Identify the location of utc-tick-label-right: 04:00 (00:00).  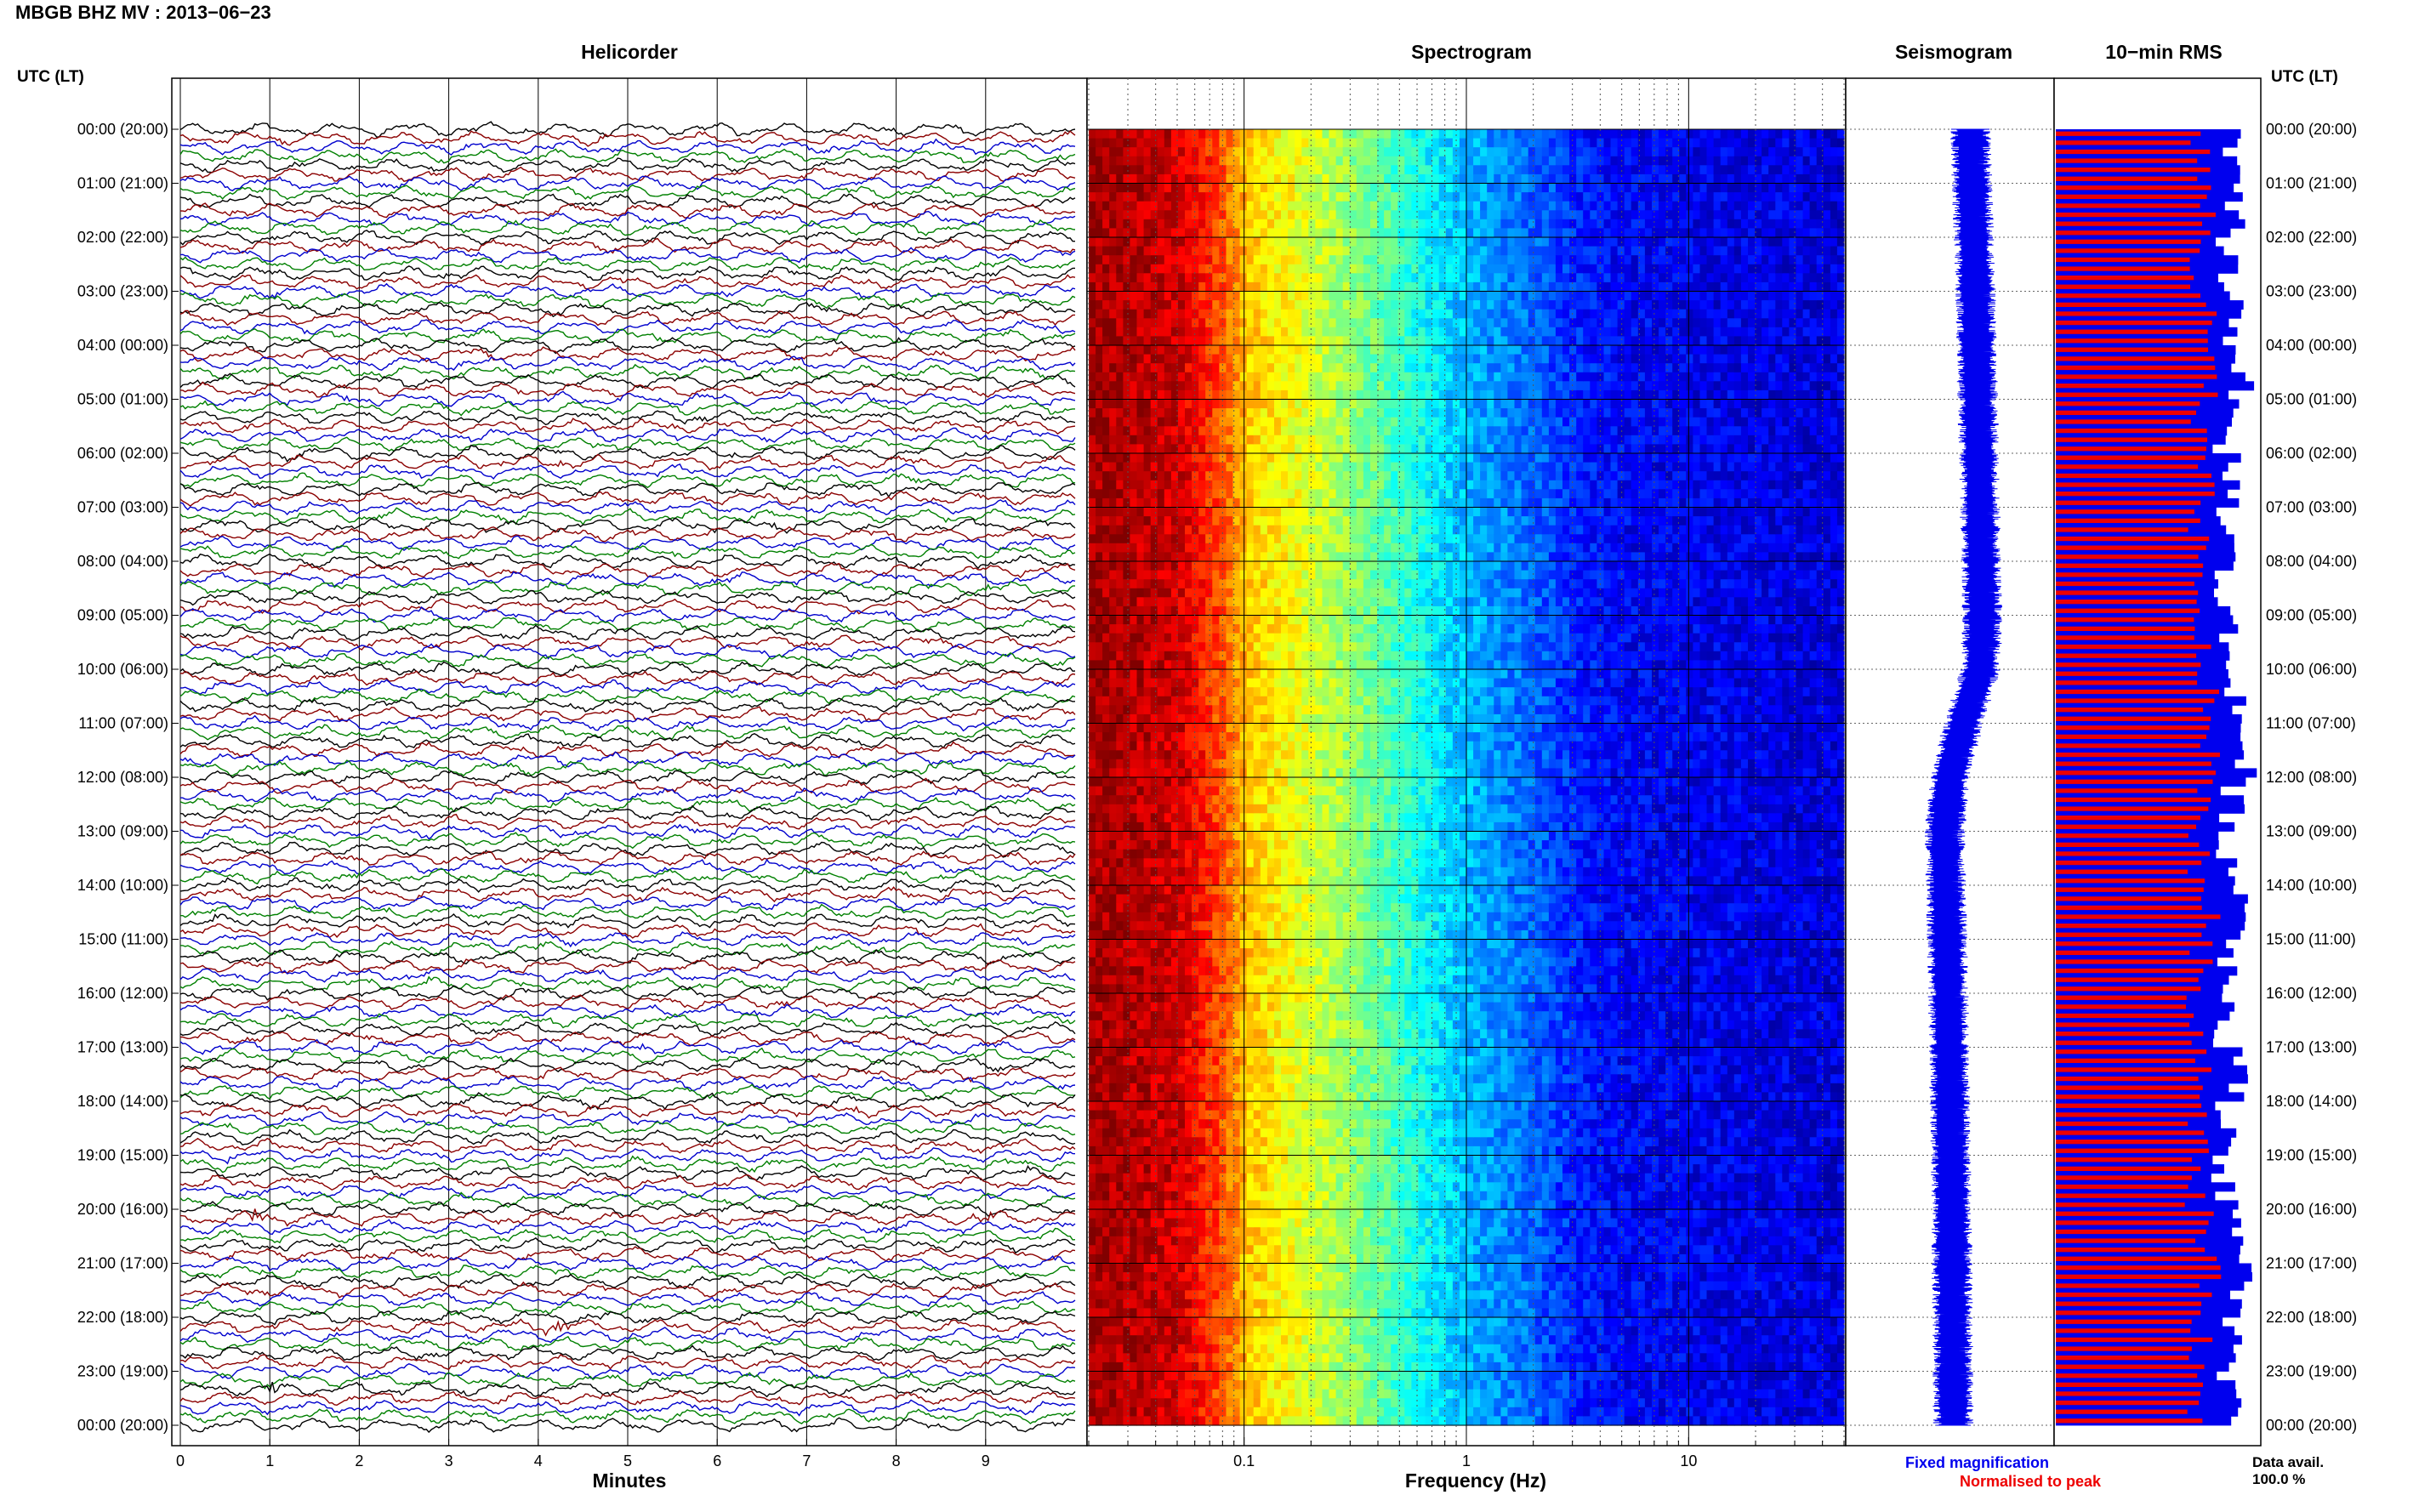
(2311, 345).